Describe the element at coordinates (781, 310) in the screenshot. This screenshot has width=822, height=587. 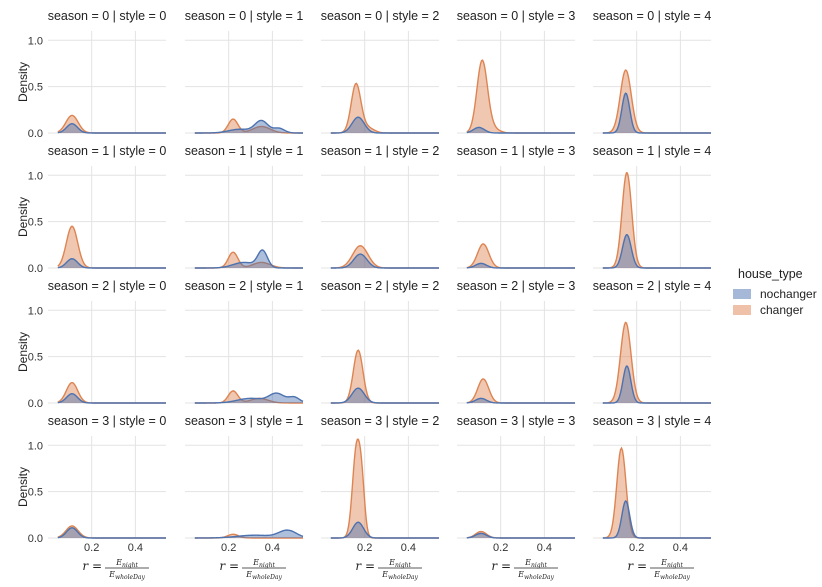
I see `legend-label-changer: changer` at that location.